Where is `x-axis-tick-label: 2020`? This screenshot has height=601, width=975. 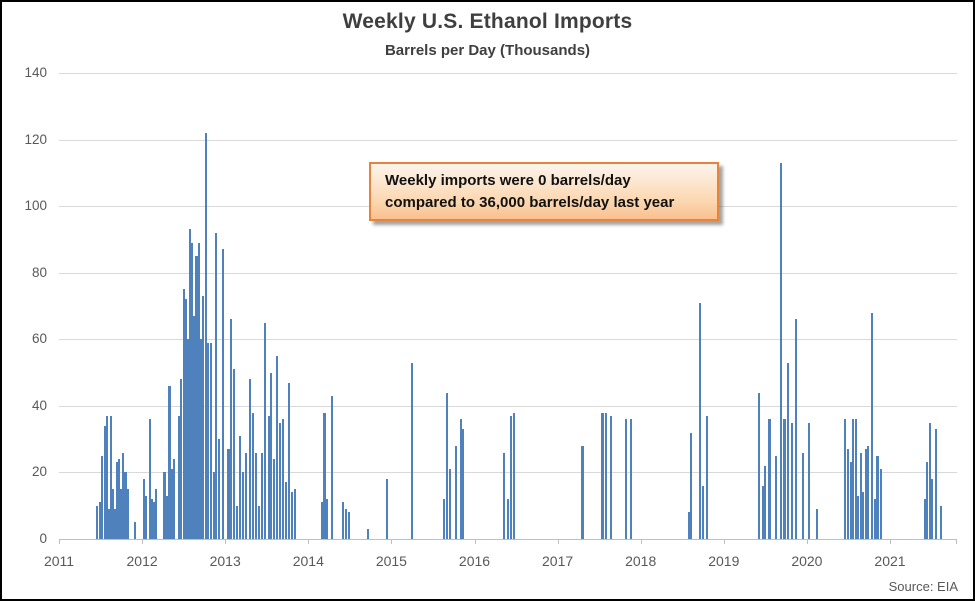
x-axis-tick-label: 2020 is located at coordinates (807, 561).